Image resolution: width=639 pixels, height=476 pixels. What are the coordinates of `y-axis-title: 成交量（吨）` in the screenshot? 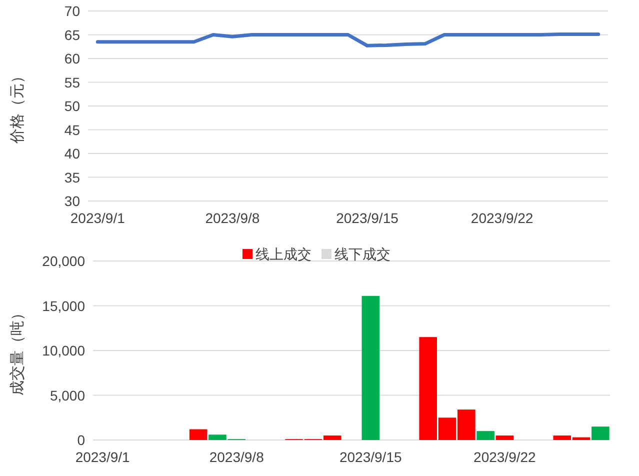 It's located at (17, 351).